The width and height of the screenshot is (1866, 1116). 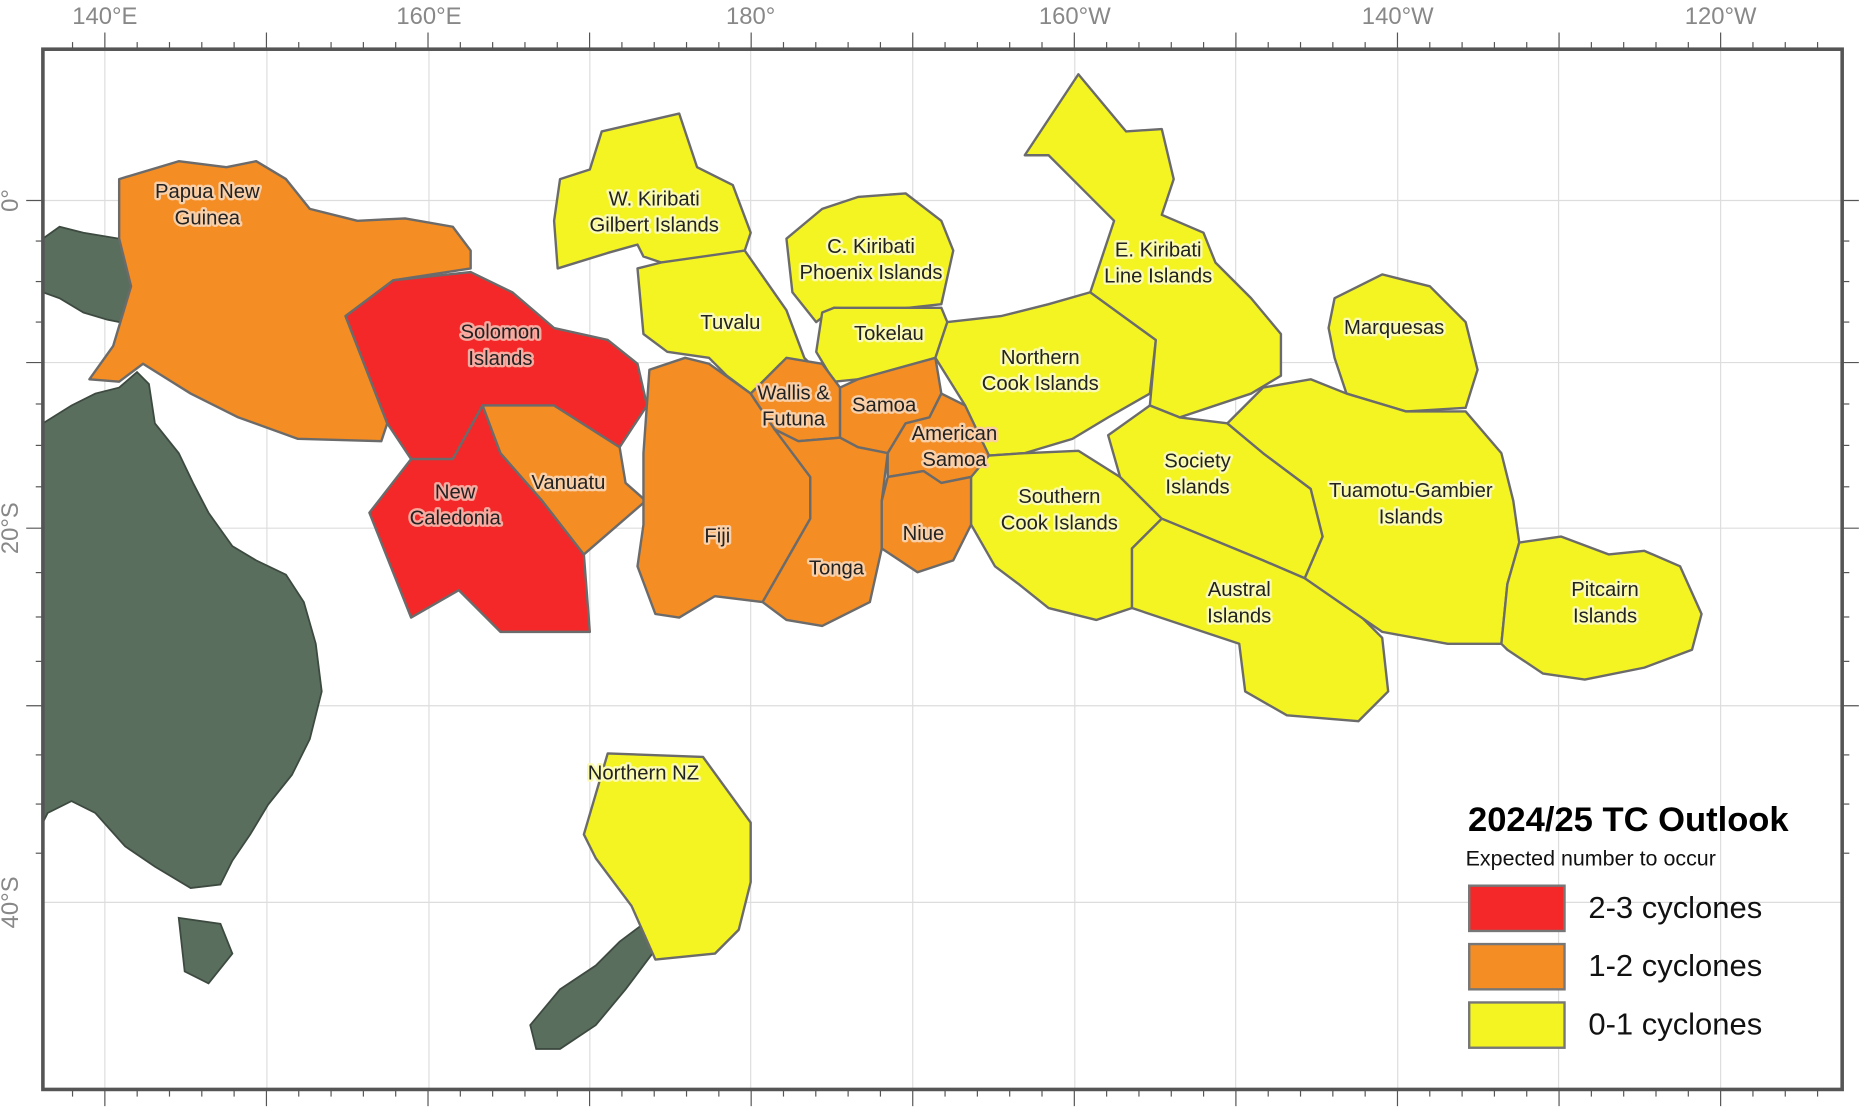 I want to click on region-label-line: Niue, so click(x=924, y=534).